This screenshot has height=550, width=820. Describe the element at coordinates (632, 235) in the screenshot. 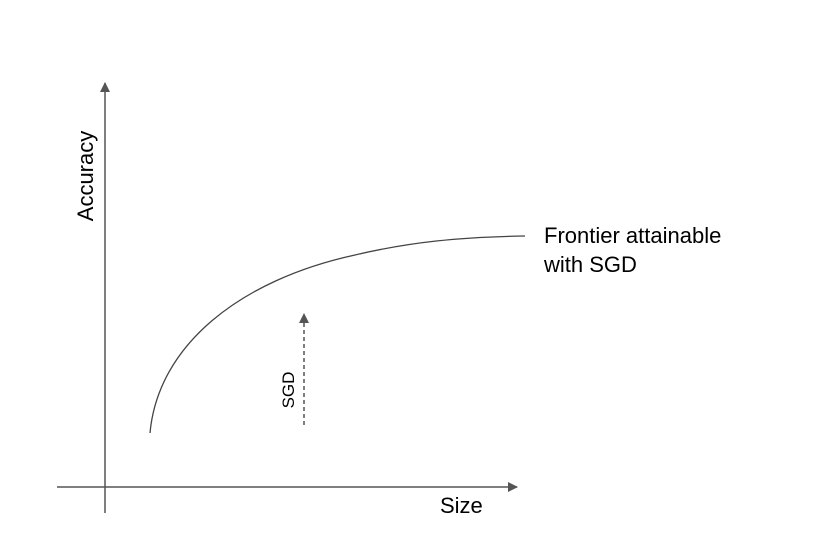

I see `curve-label-line1: Frontier attainable` at that location.